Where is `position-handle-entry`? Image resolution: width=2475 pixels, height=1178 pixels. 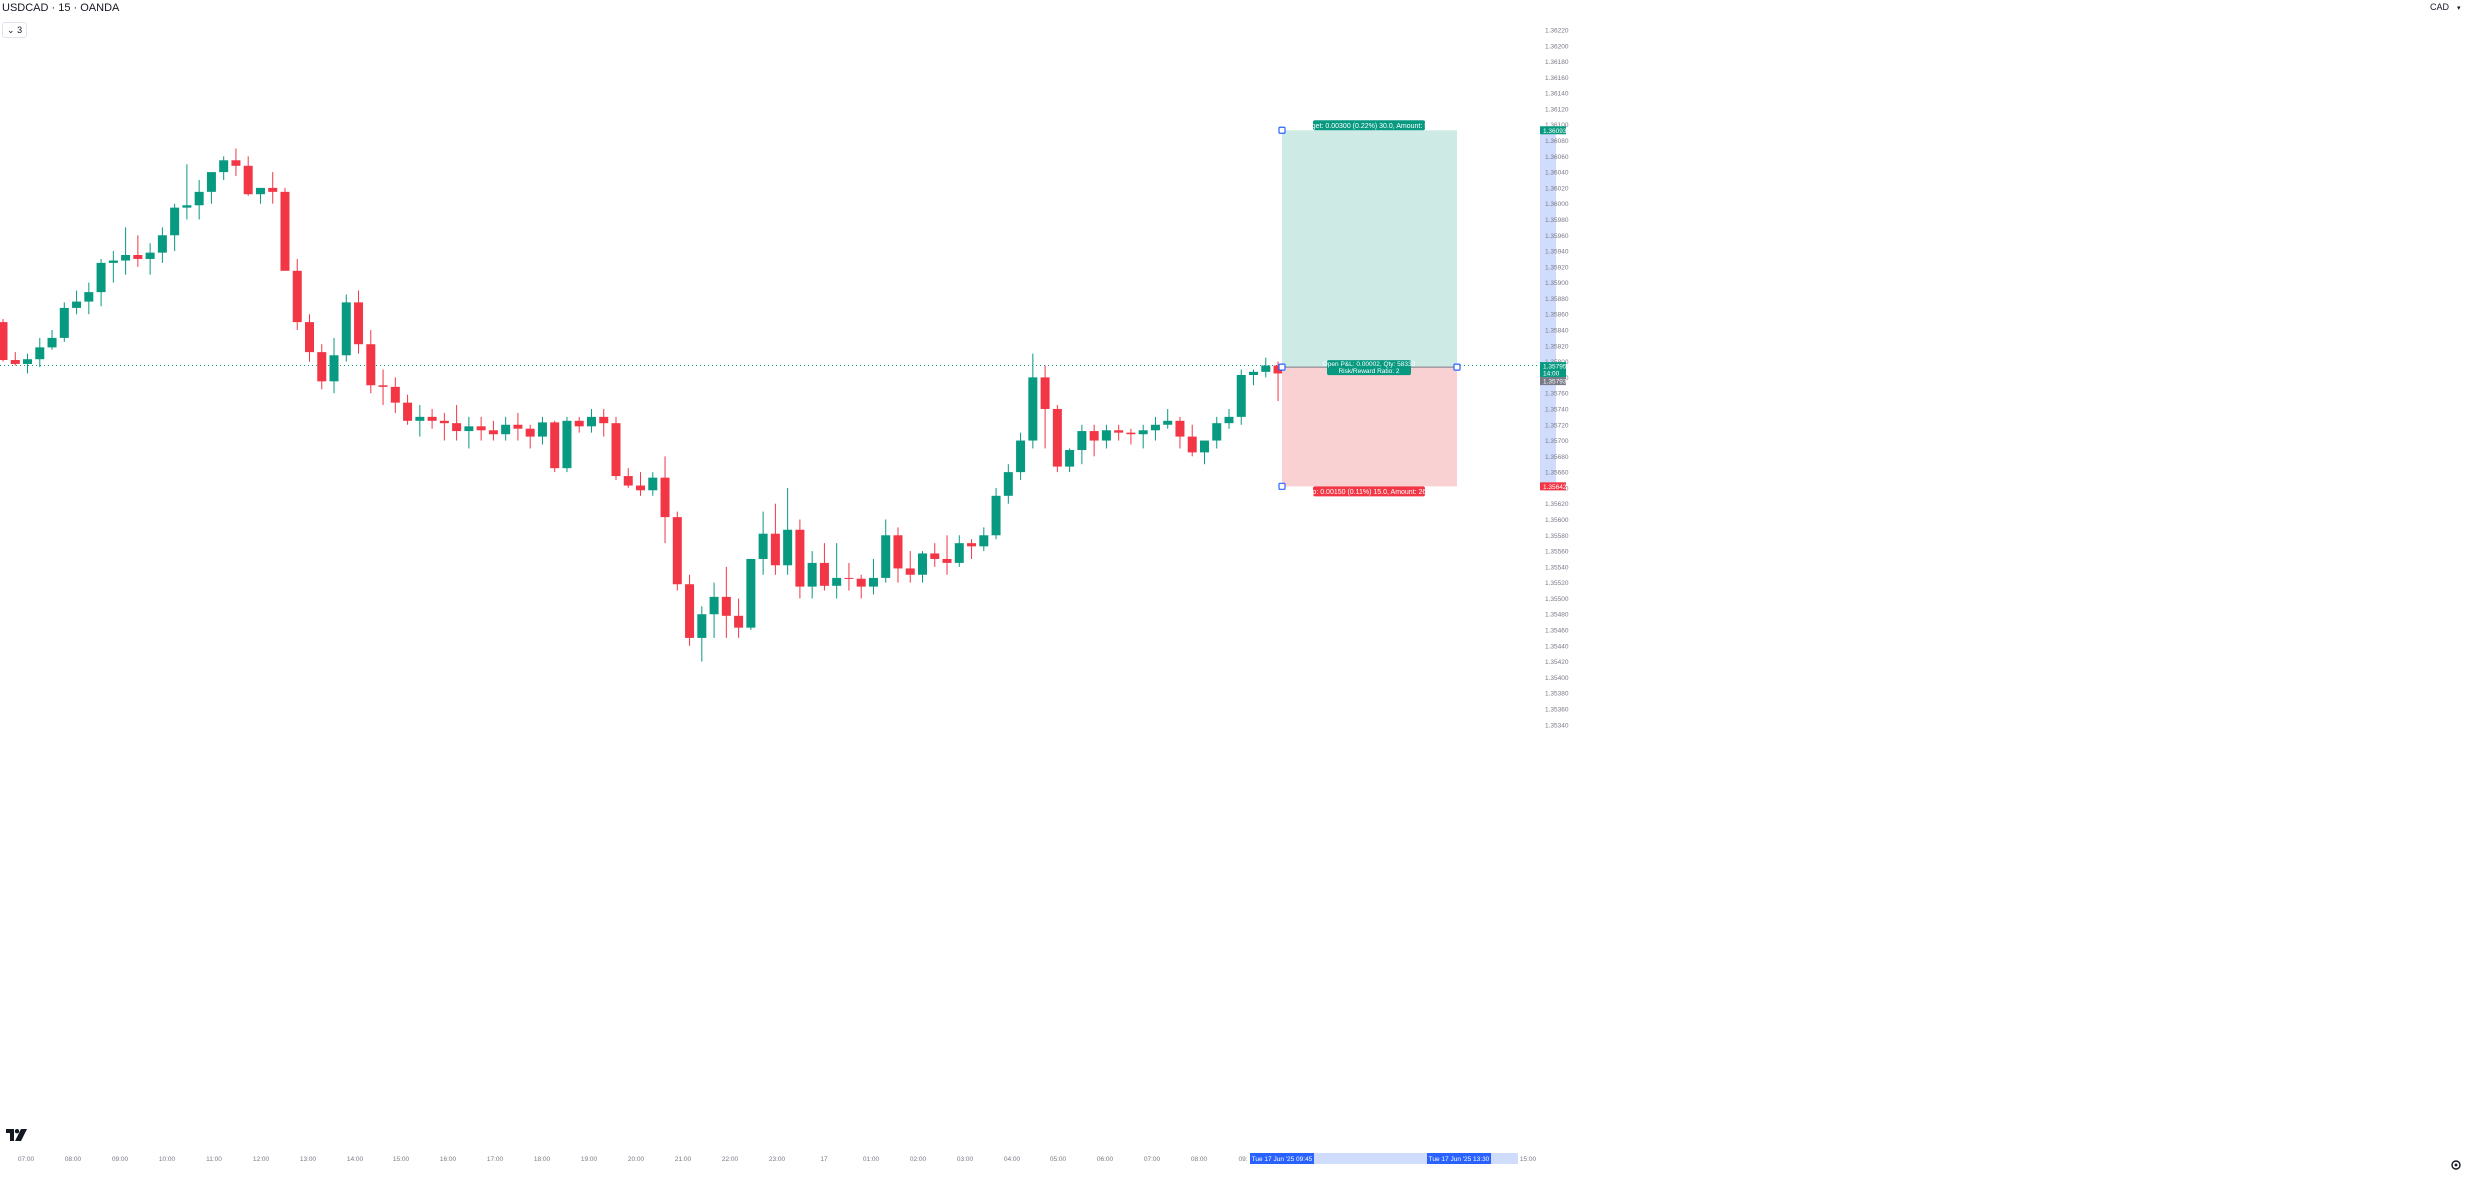 position-handle-entry is located at coordinates (1282, 367).